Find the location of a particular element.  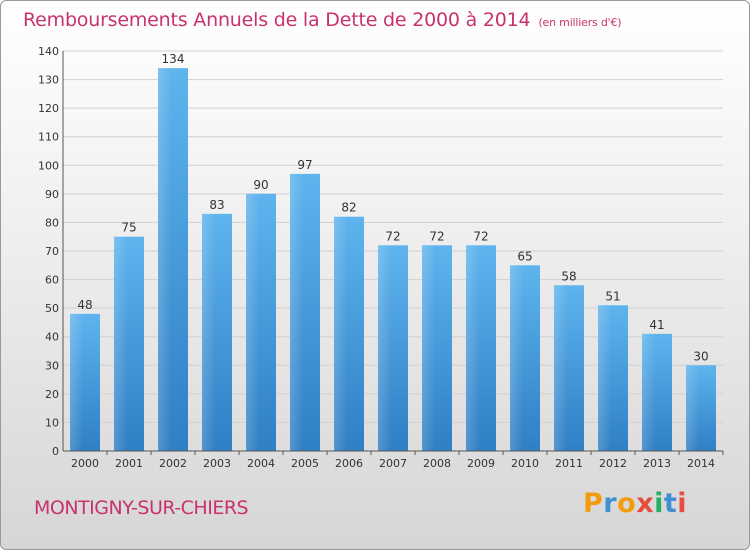

x-tick-label: 2010 is located at coordinates (525, 463).